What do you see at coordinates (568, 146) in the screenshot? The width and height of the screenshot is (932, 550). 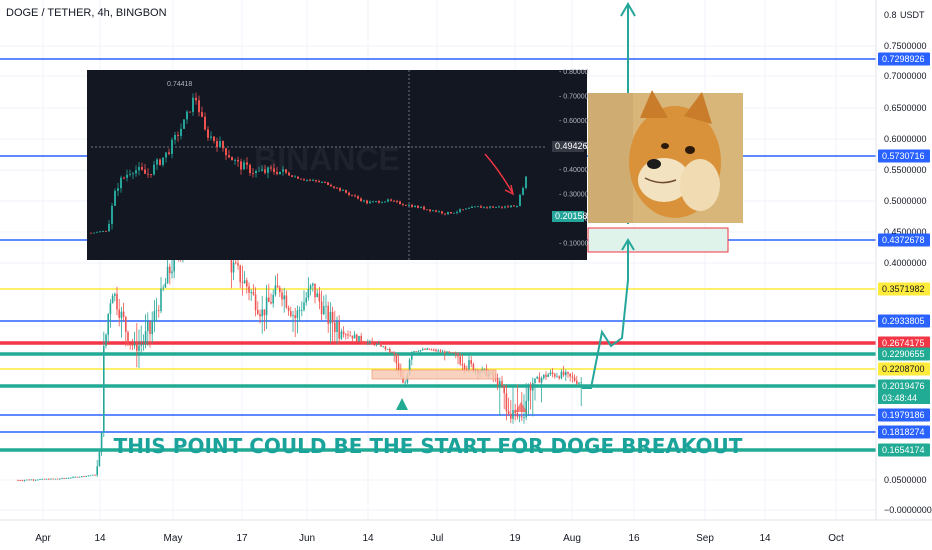 I see `inset-crosshair-badge` at bounding box center [568, 146].